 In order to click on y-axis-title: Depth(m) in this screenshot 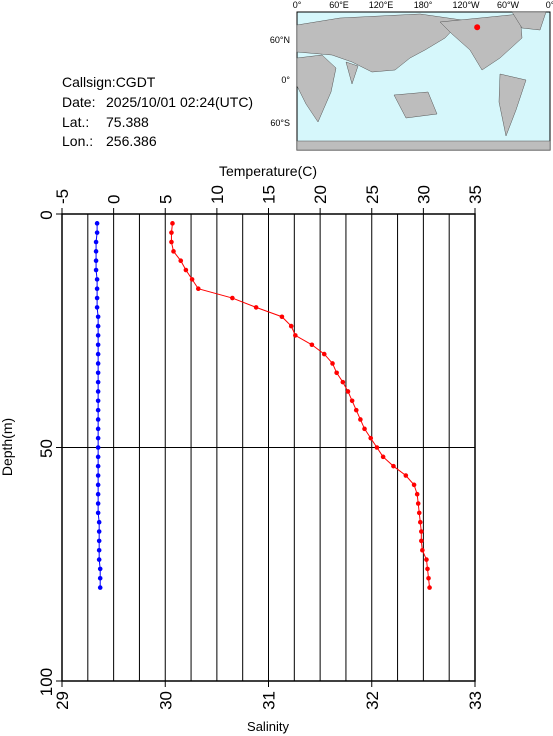, I will do `click(7, 447)`.